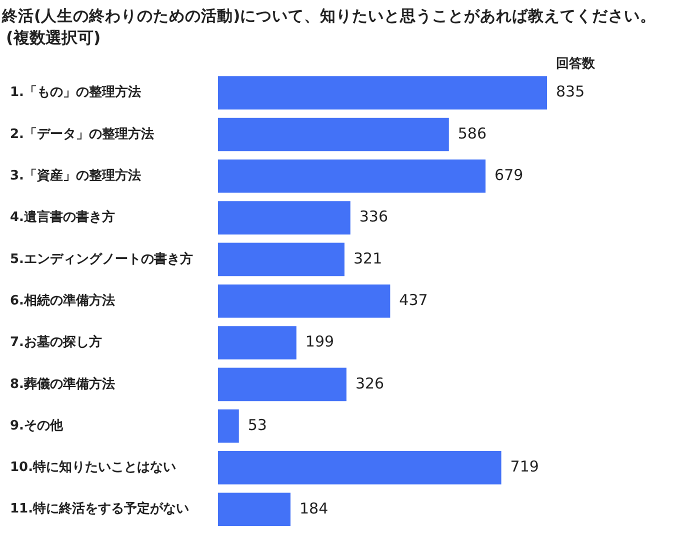  I want to click on y-tick-label: 4.遺言書の書き方, so click(62, 217).